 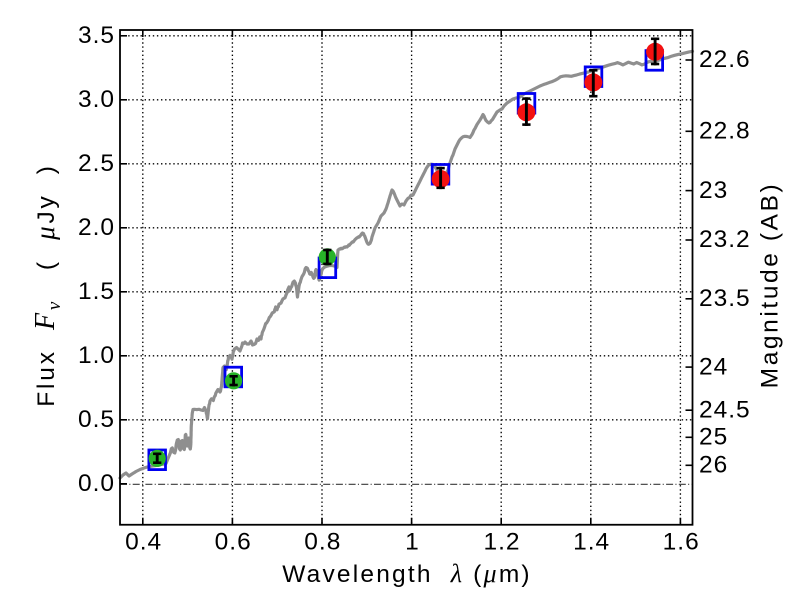 I want to click on svg-text: 22.8, so click(x=725, y=131).